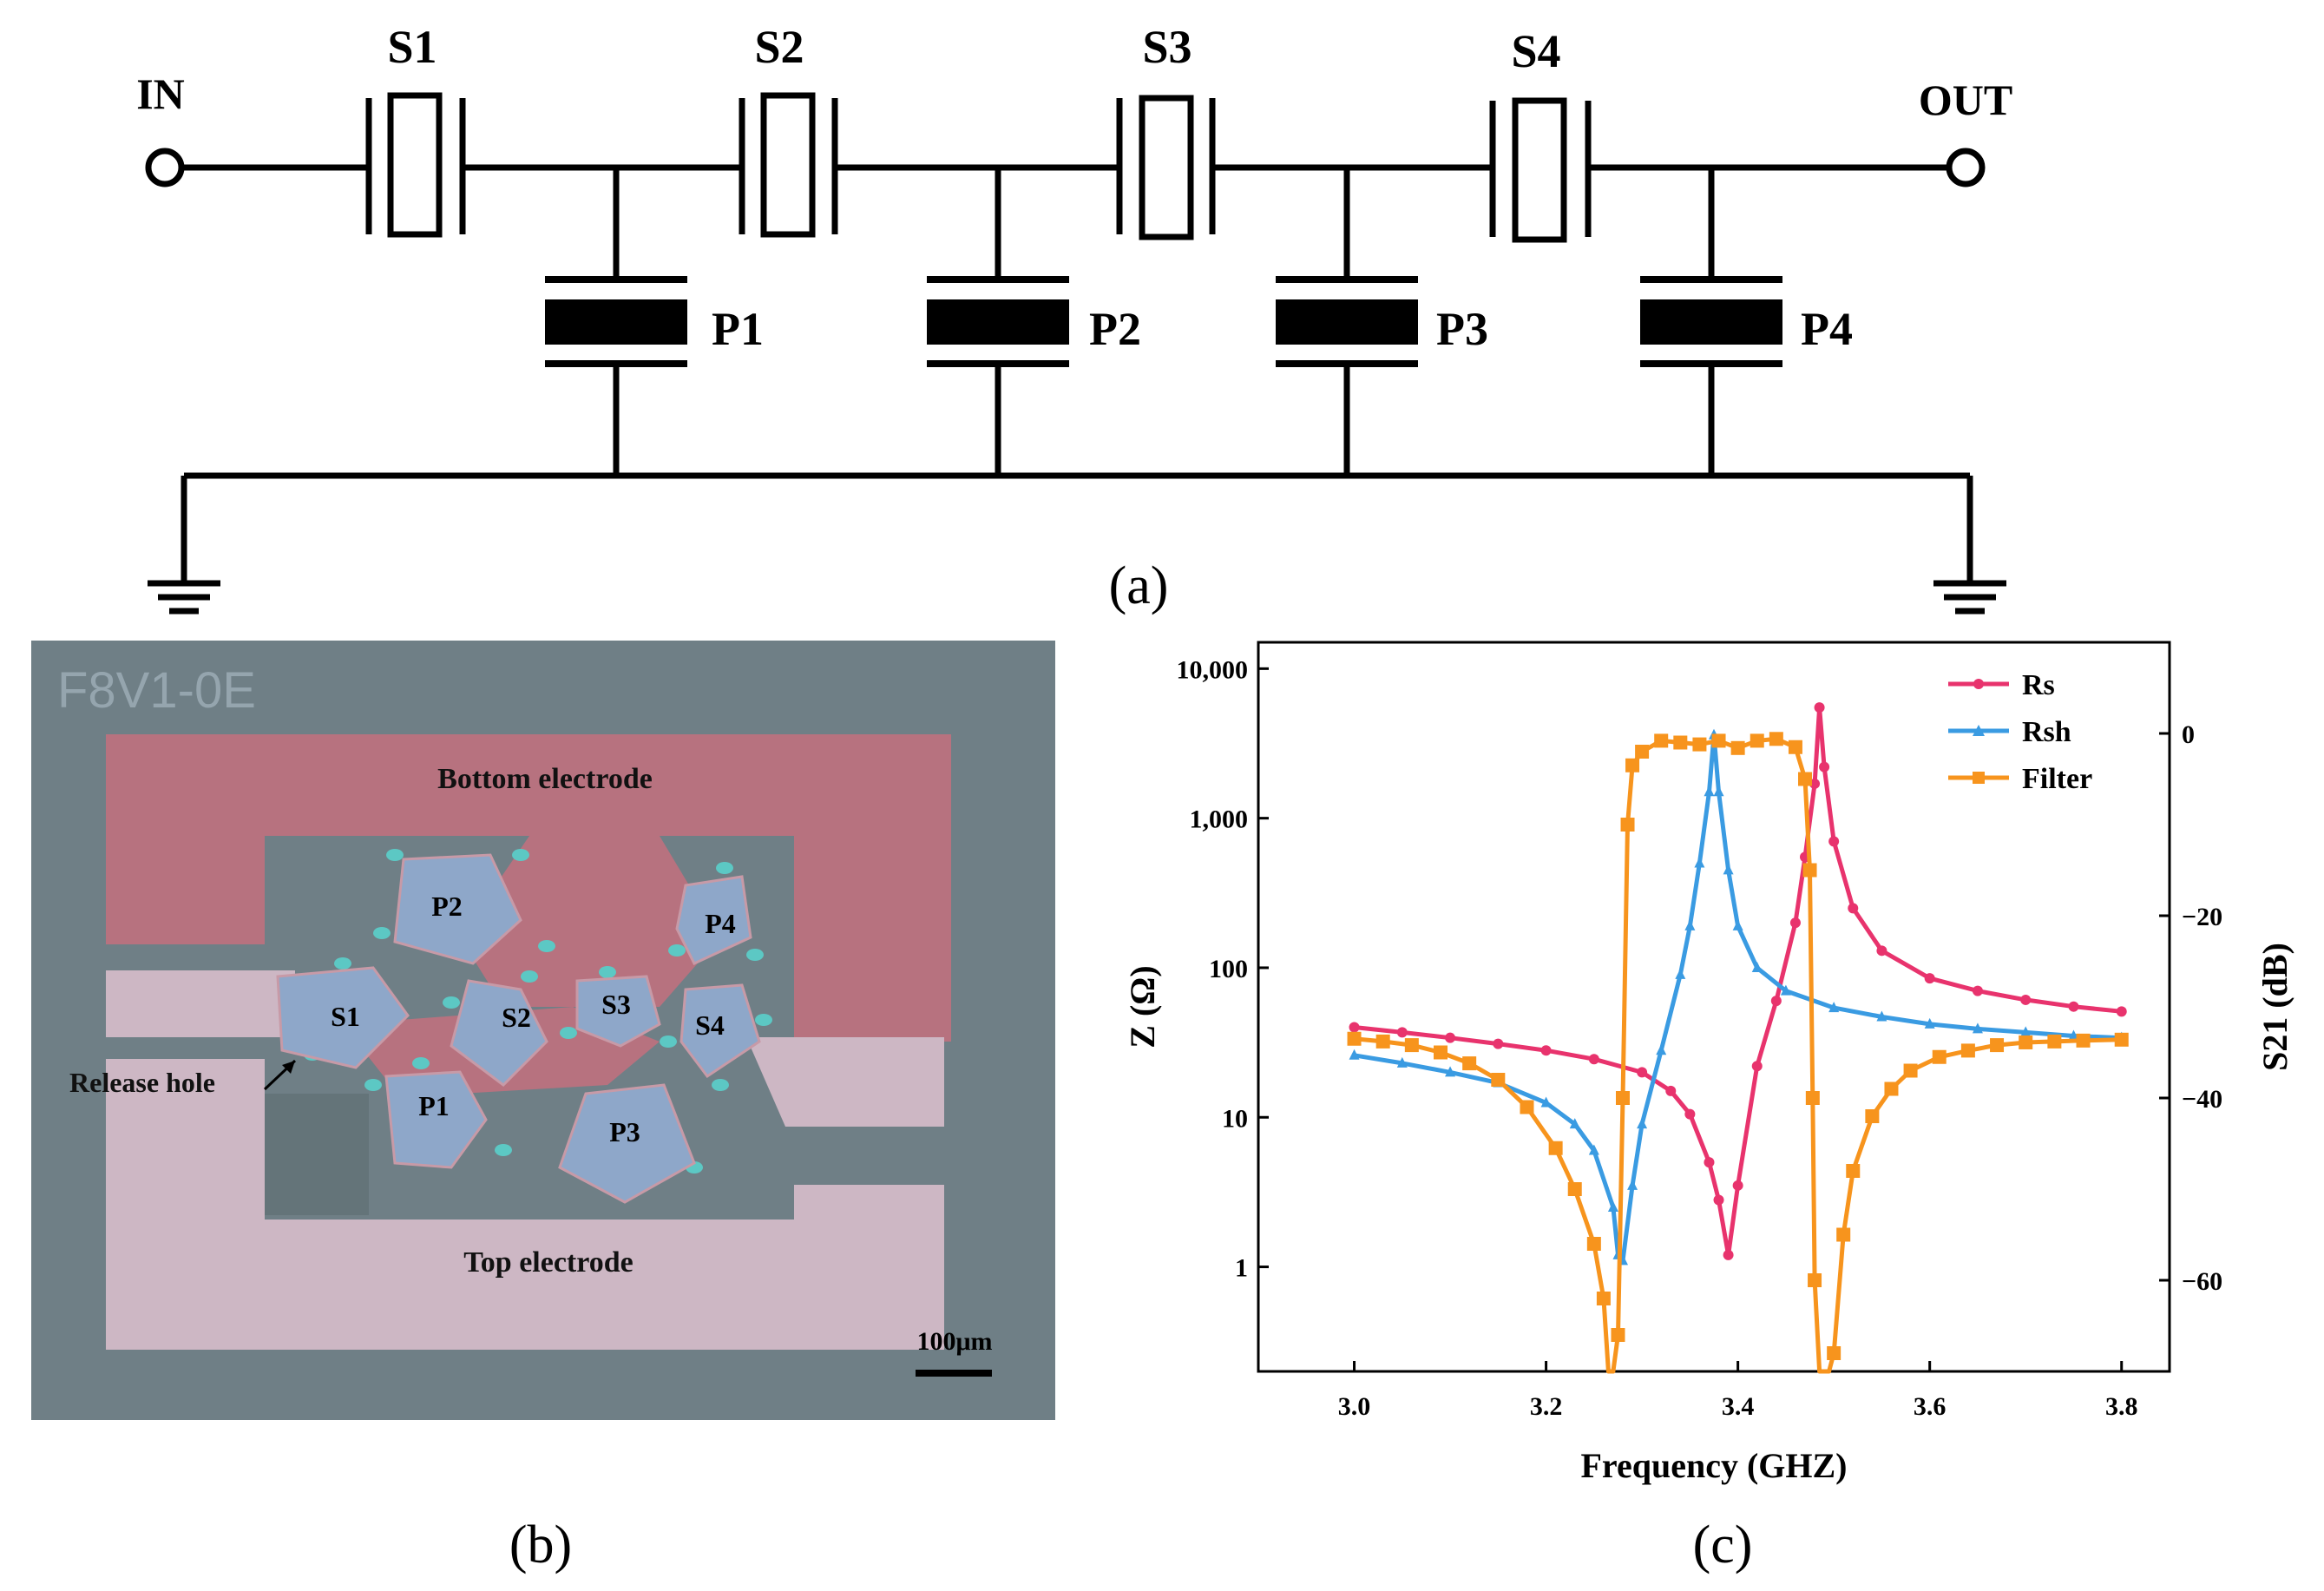 This screenshot has width=2324, height=1591. What do you see at coordinates (1965, 100) in the screenshot?
I see `output-label: OUT` at bounding box center [1965, 100].